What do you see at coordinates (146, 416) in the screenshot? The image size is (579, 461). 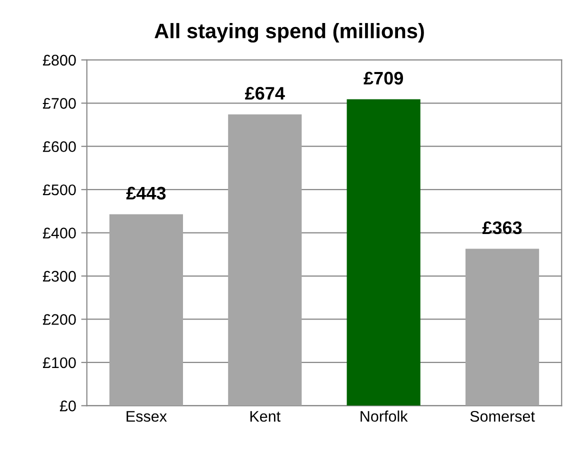 I see `x-tick-label: Essex` at bounding box center [146, 416].